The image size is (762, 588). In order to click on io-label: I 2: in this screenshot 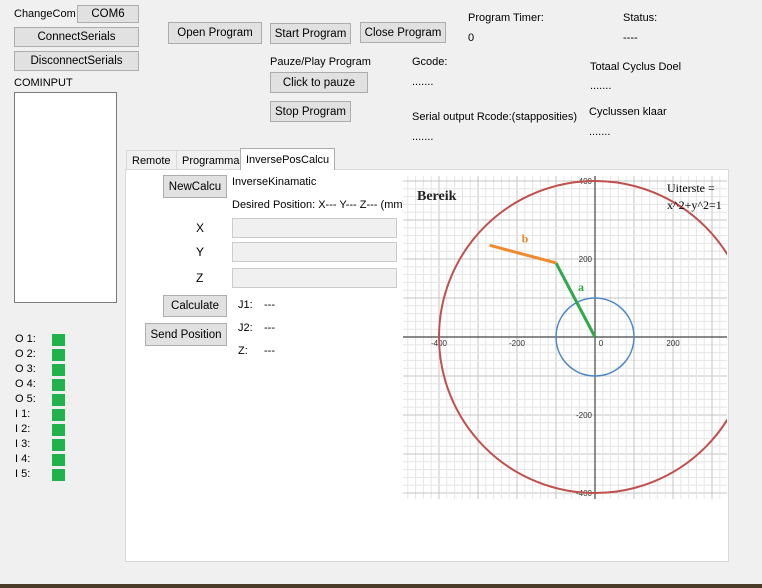, I will do `click(23, 429)`.